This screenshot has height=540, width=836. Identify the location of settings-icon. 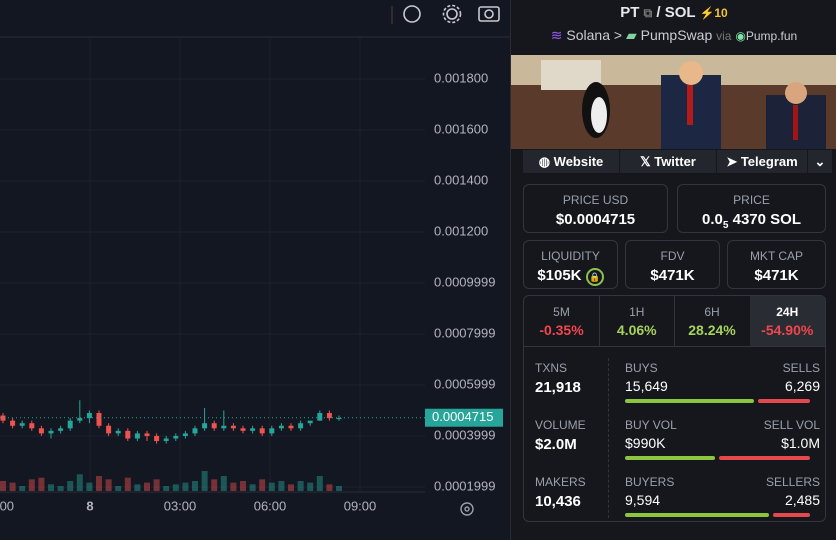
(452, 14).